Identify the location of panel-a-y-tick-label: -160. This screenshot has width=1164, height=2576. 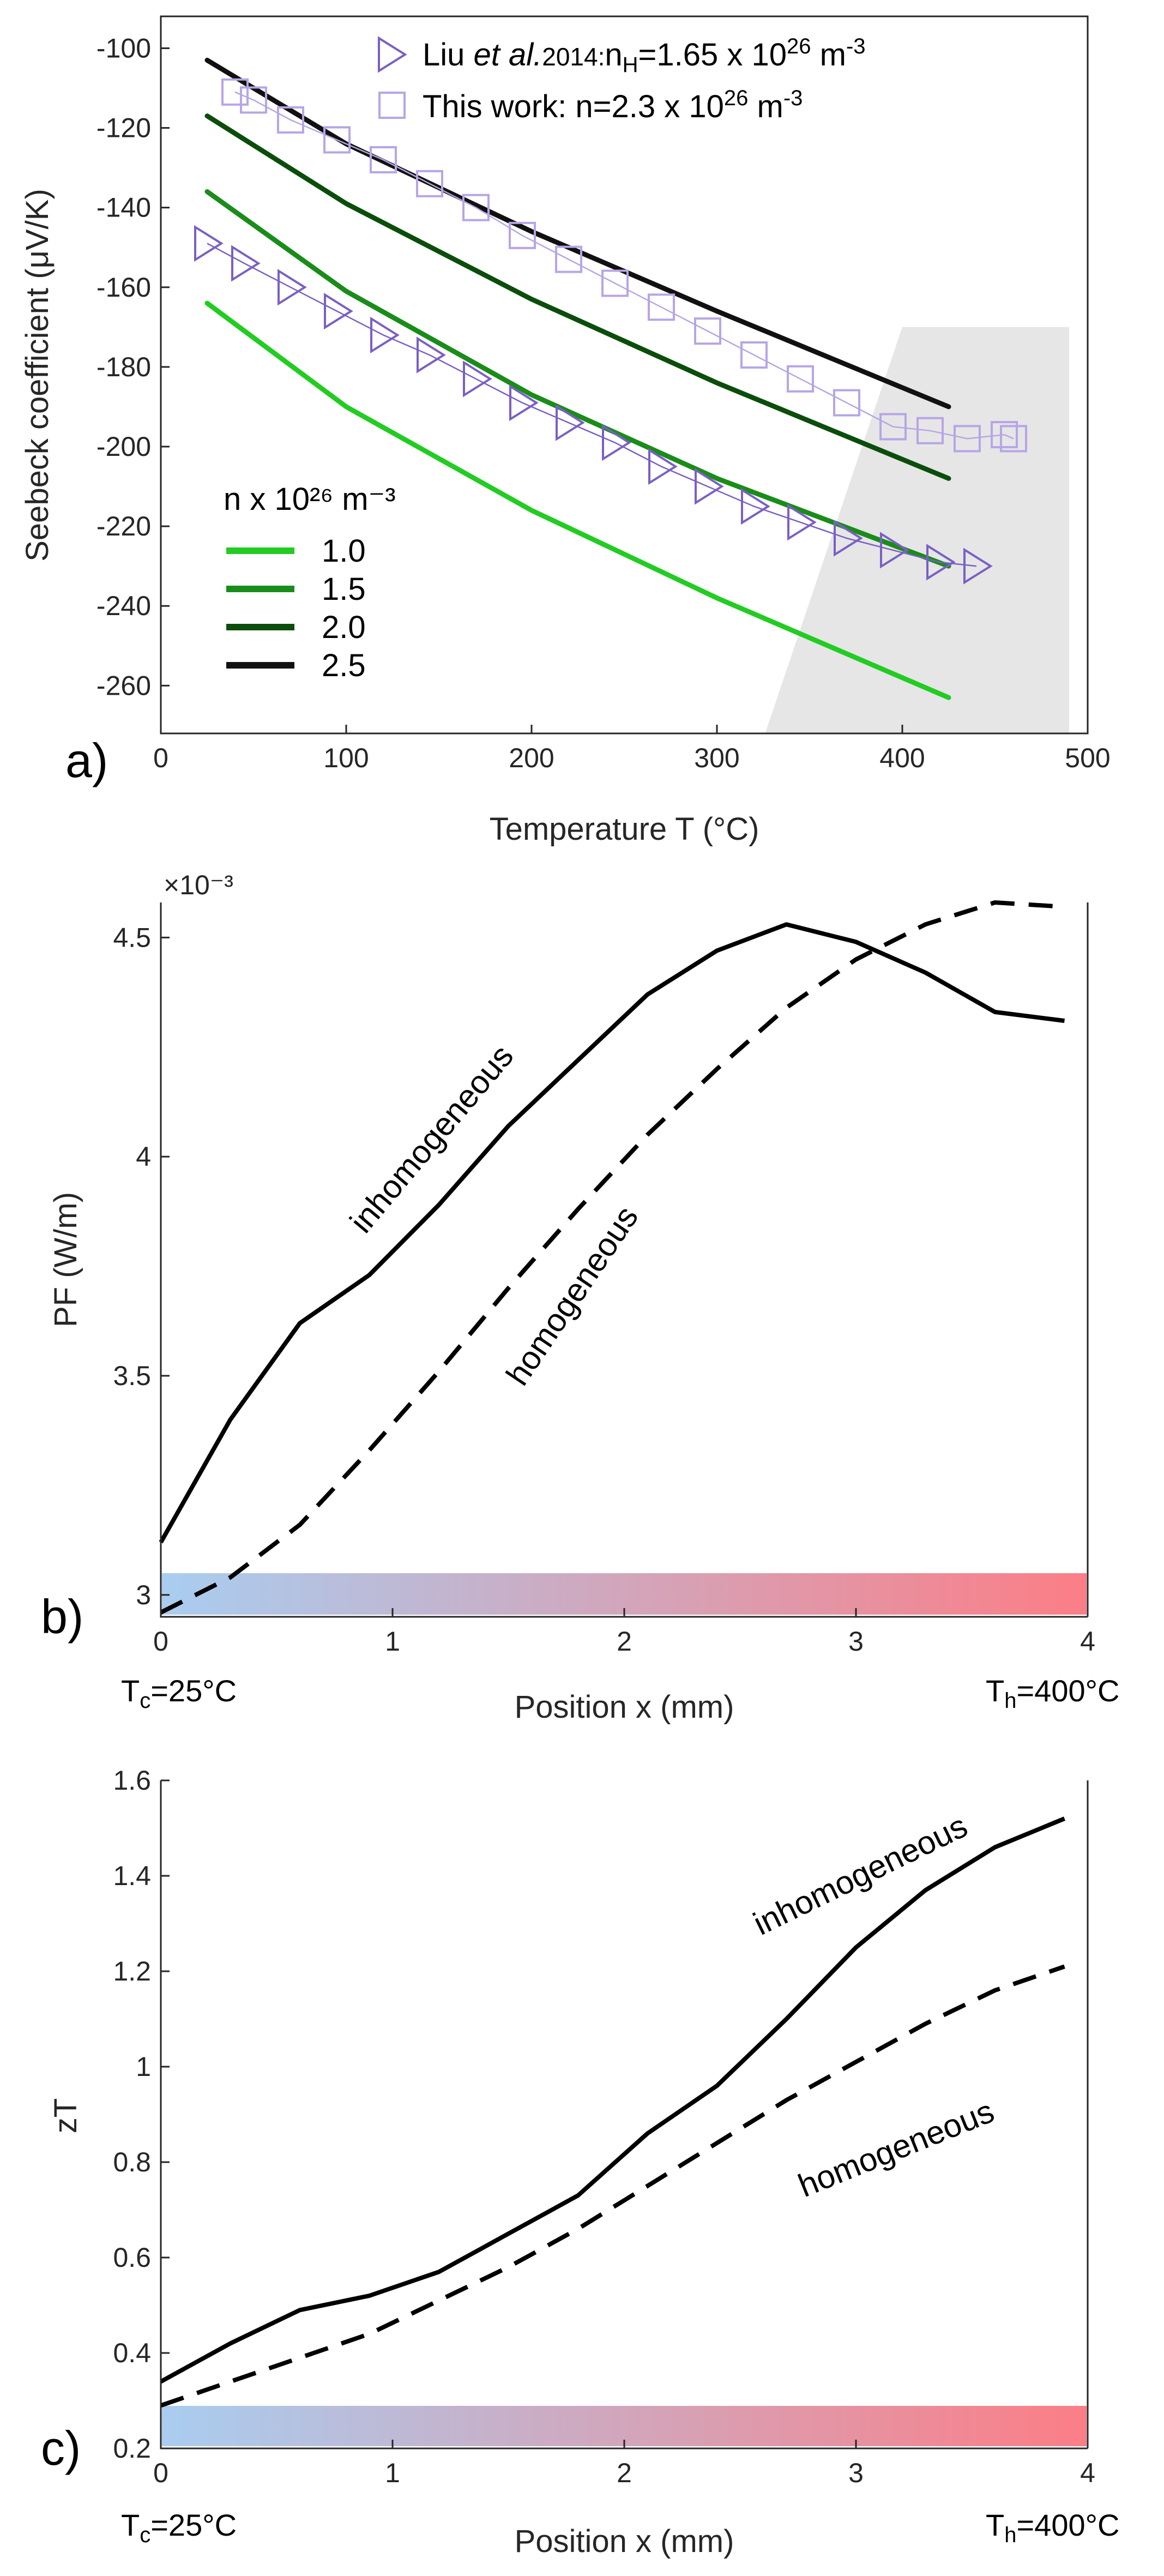
(124, 287).